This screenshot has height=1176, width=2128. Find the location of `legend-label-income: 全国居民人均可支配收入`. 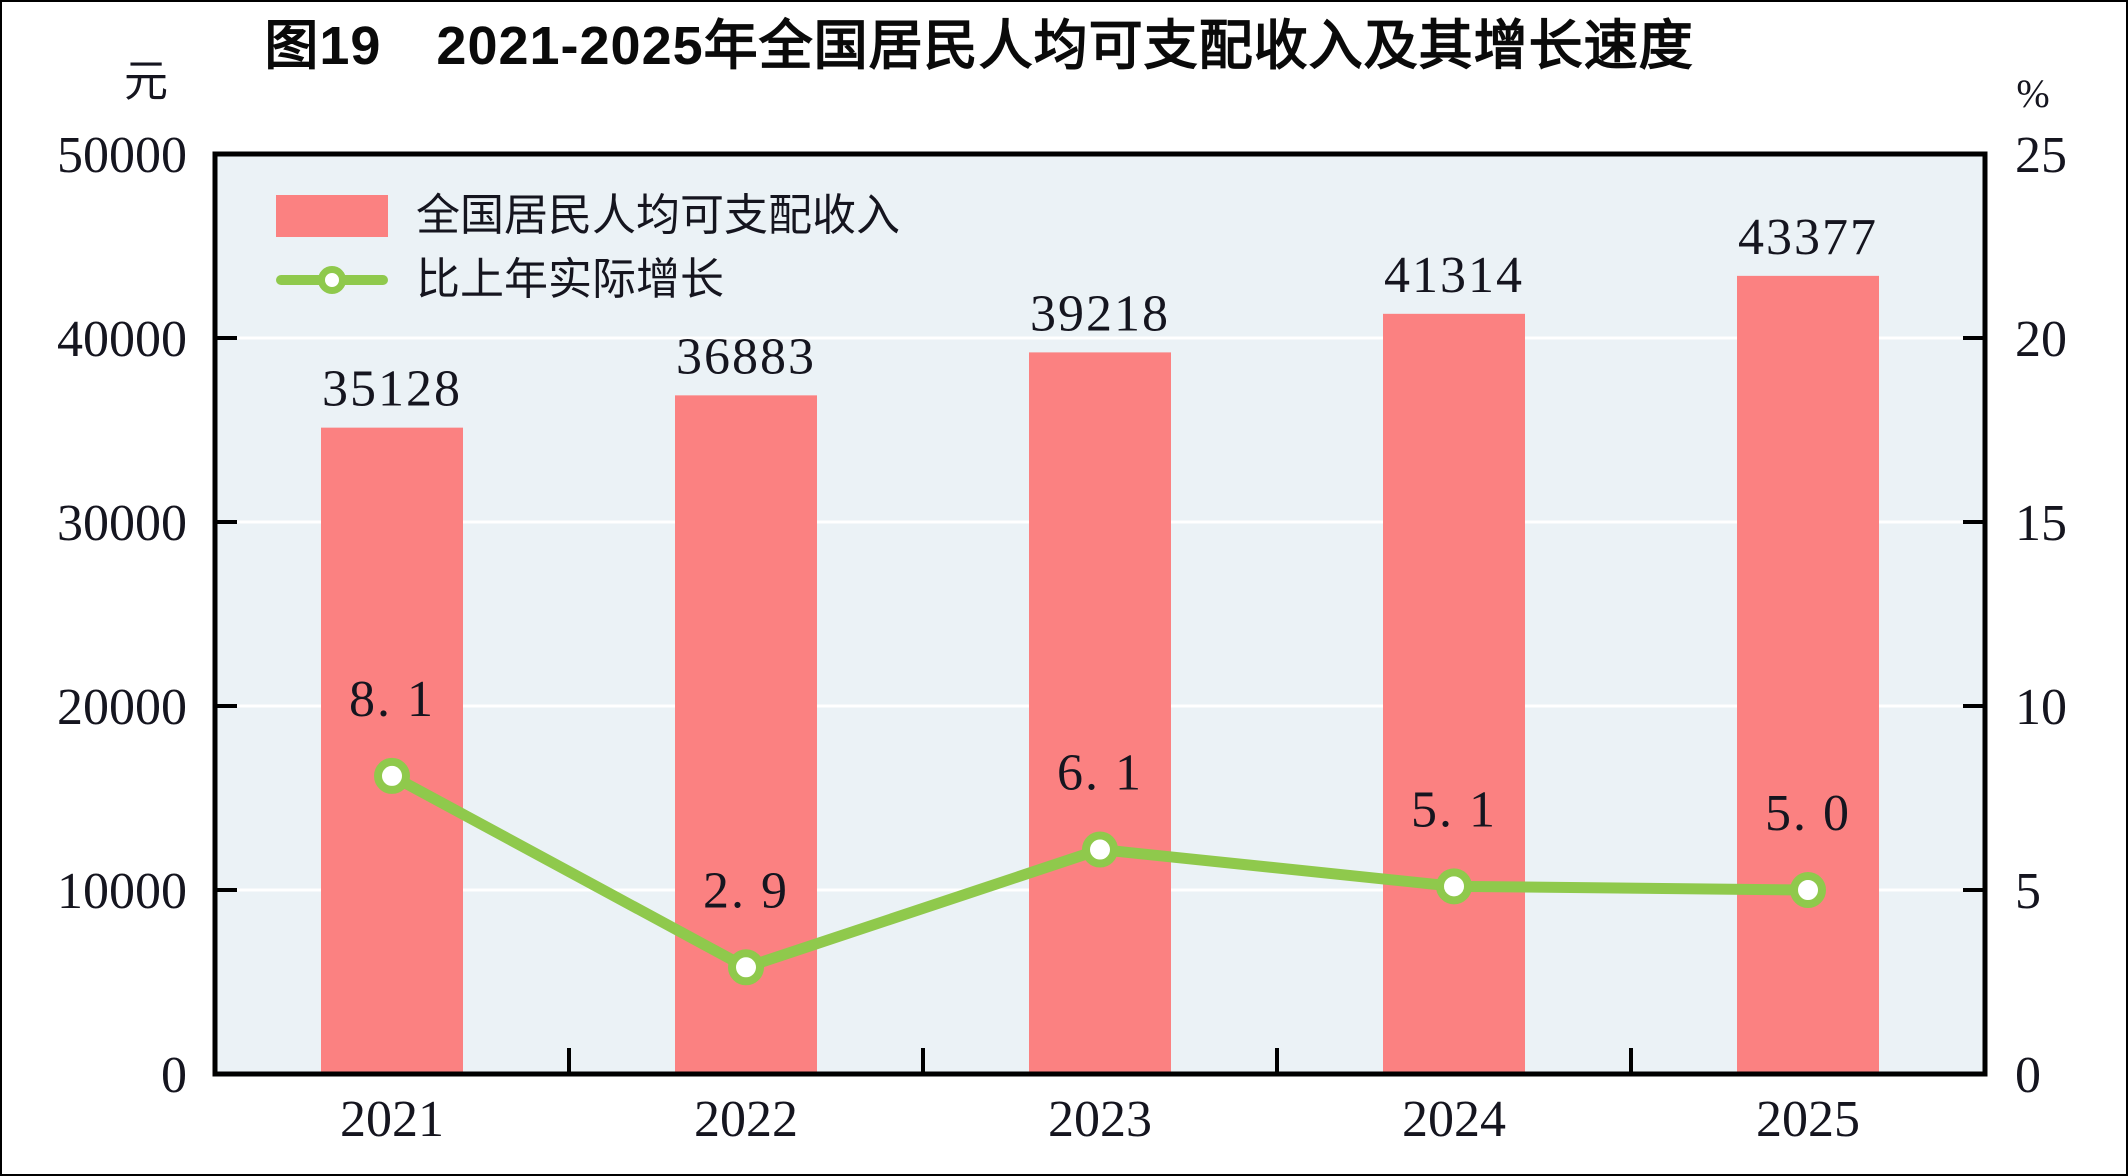

legend-label-income: 全国居民人均可支配收入 is located at coordinates (658, 215).